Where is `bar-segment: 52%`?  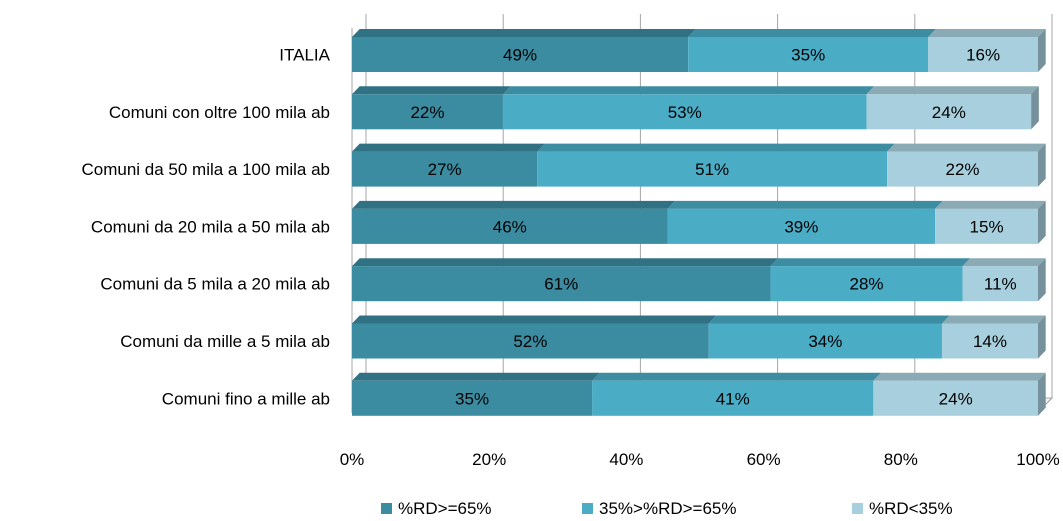
bar-segment: 52% is located at coordinates (534, 337).